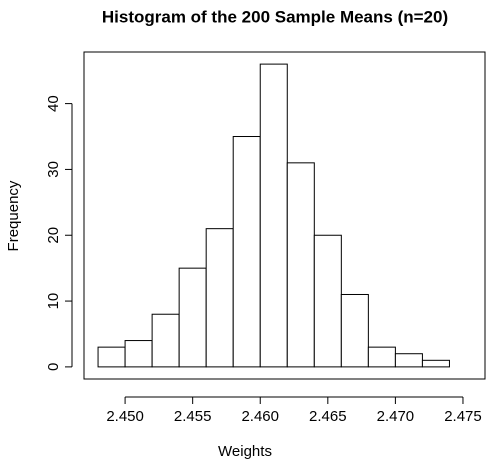  What do you see at coordinates (275, 16) in the screenshot?
I see `chart-title: Histogram of the 200 Sample Means (n=20)` at bounding box center [275, 16].